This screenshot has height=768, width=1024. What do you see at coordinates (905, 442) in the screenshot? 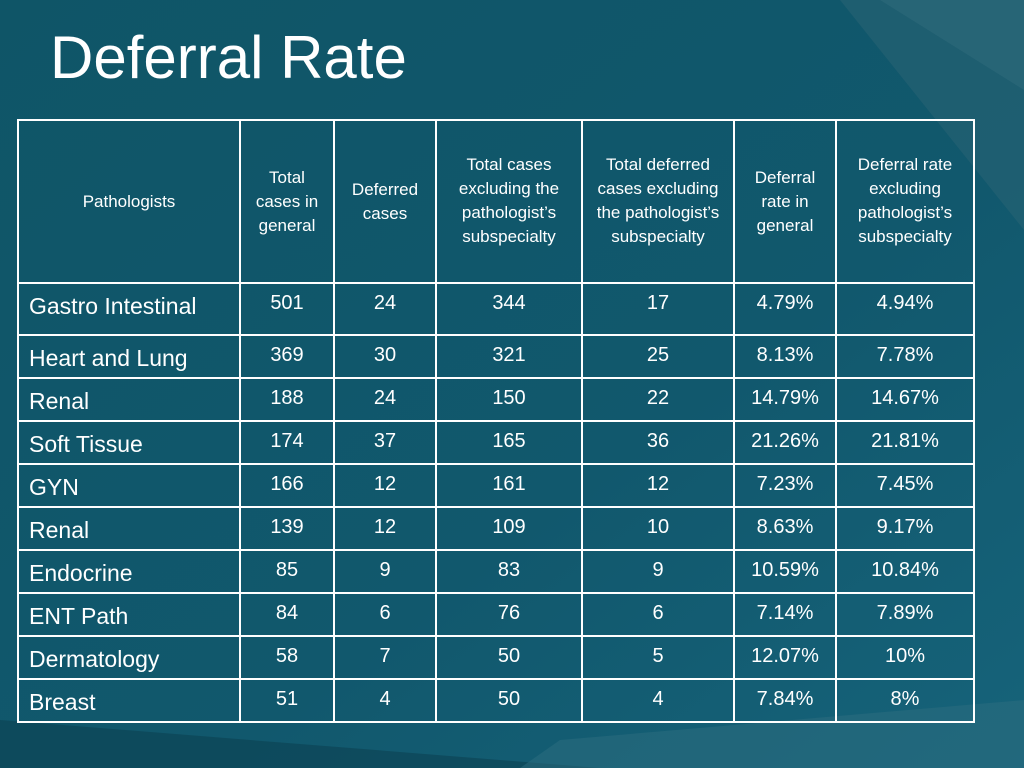
I see `rate-excl-cell: 21.81%` at bounding box center [905, 442].